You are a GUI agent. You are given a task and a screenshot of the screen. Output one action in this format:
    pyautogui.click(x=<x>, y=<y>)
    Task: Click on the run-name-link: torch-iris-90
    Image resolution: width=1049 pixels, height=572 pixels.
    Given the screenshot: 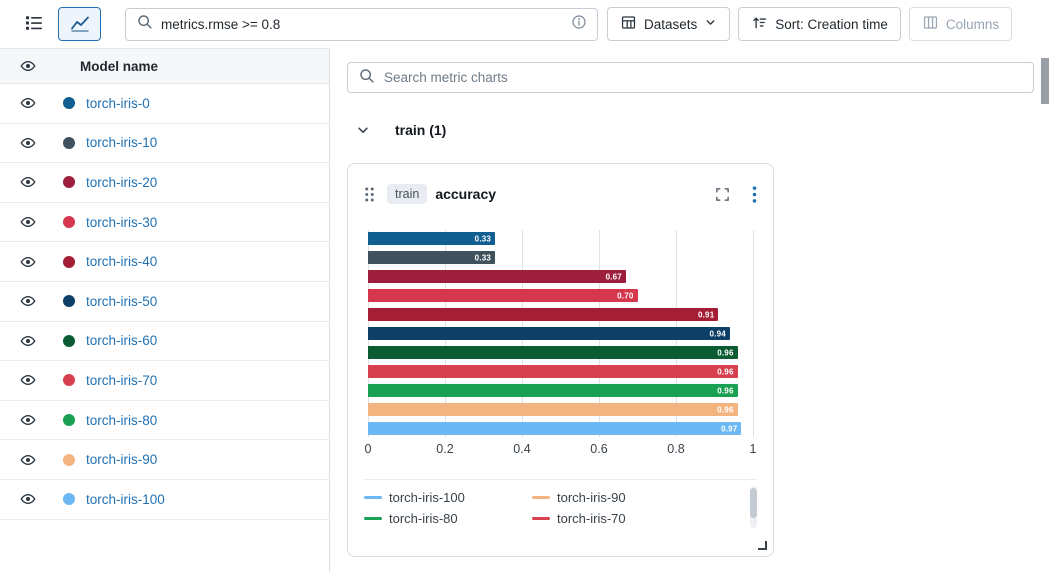 What is the action you would take?
    pyautogui.click(x=122, y=460)
    